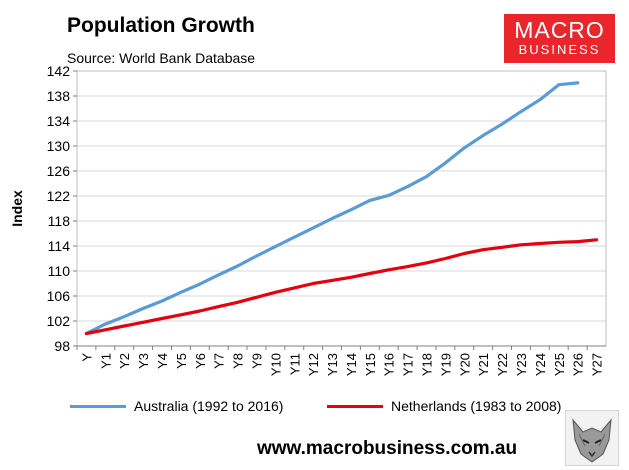 The height and width of the screenshot is (470, 629). Describe the element at coordinates (578, 364) in the screenshot. I see `x-tick-label: Y26` at that location.